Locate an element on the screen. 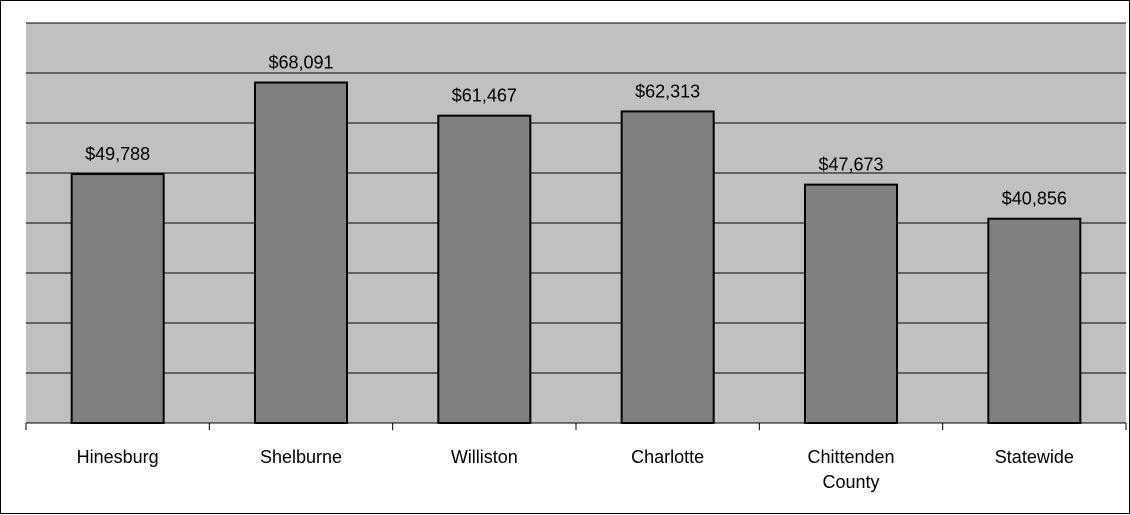  category-label-line: Statewide is located at coordinates (1034, 457).